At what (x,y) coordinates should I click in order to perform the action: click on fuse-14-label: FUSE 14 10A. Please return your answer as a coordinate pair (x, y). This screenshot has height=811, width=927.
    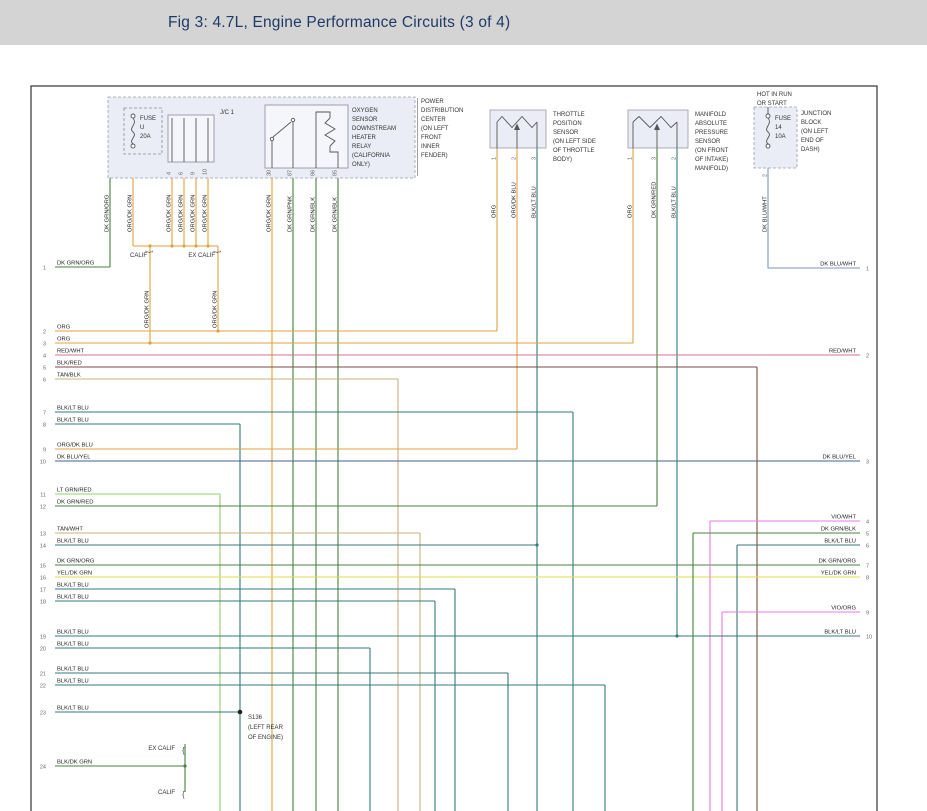
    Looking at the image, I should click on (783, 128).